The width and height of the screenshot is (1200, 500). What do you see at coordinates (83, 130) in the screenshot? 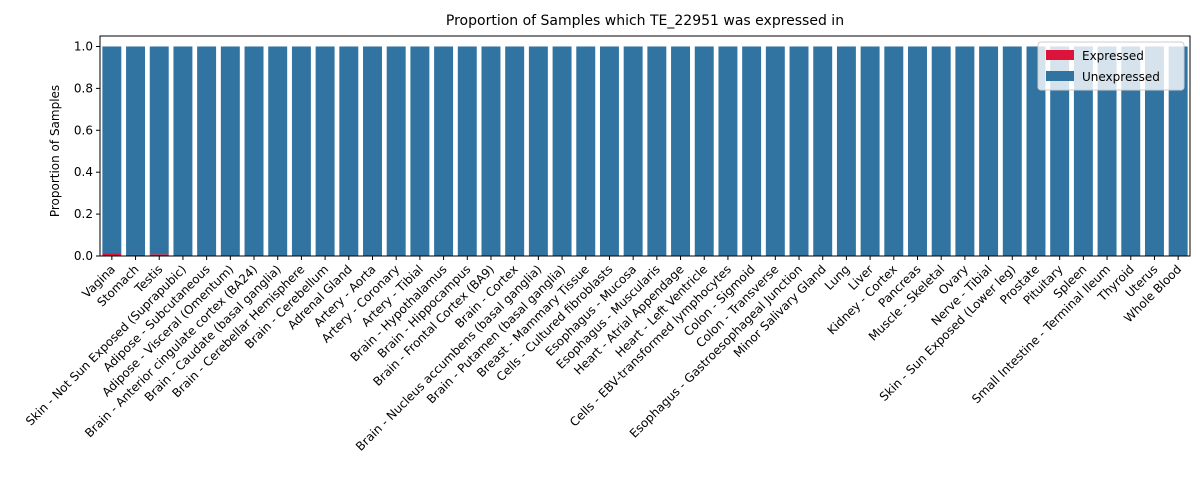
I see `y-tick-label: 0.6` at bounding box center [83, 130].